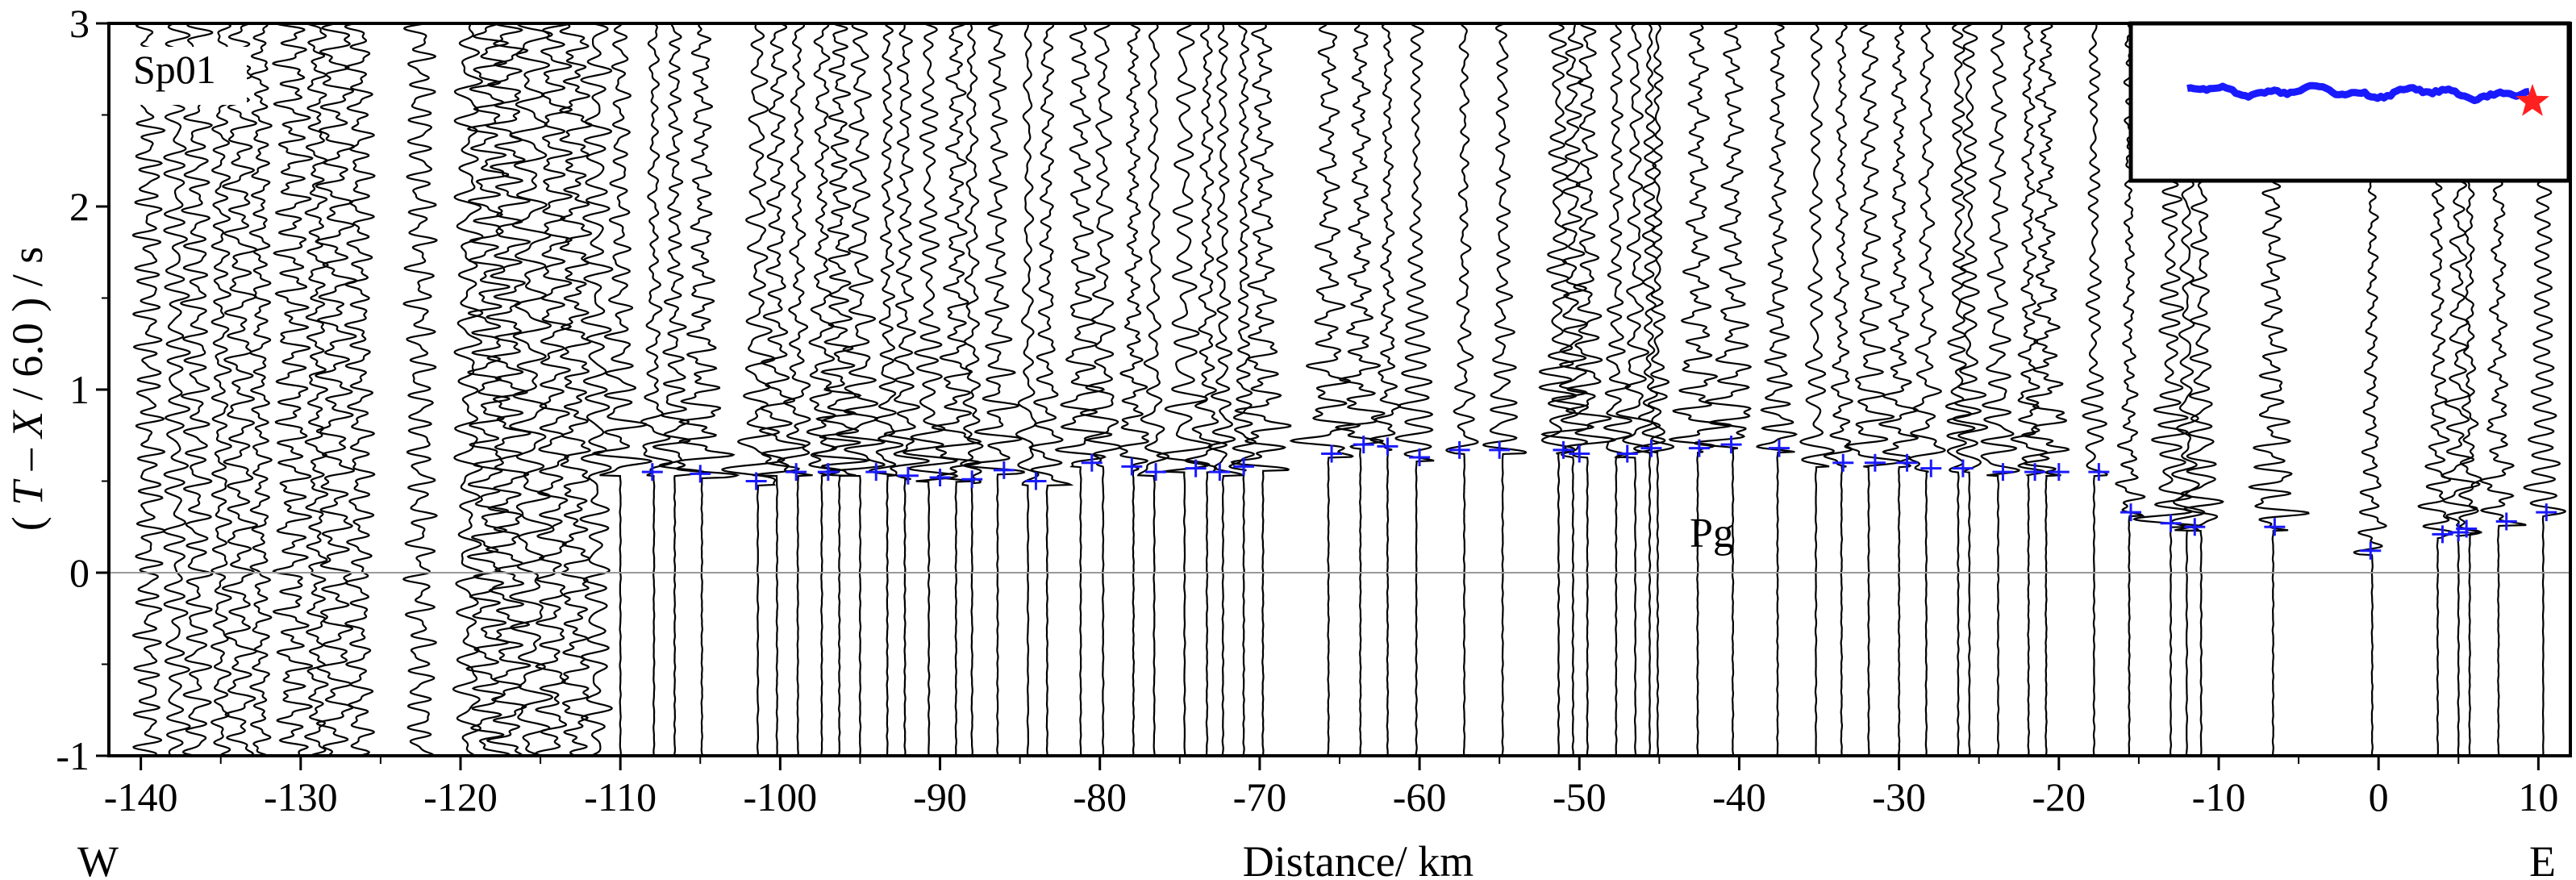  I want to click on x-tick-label: -130, so click(301, 797).